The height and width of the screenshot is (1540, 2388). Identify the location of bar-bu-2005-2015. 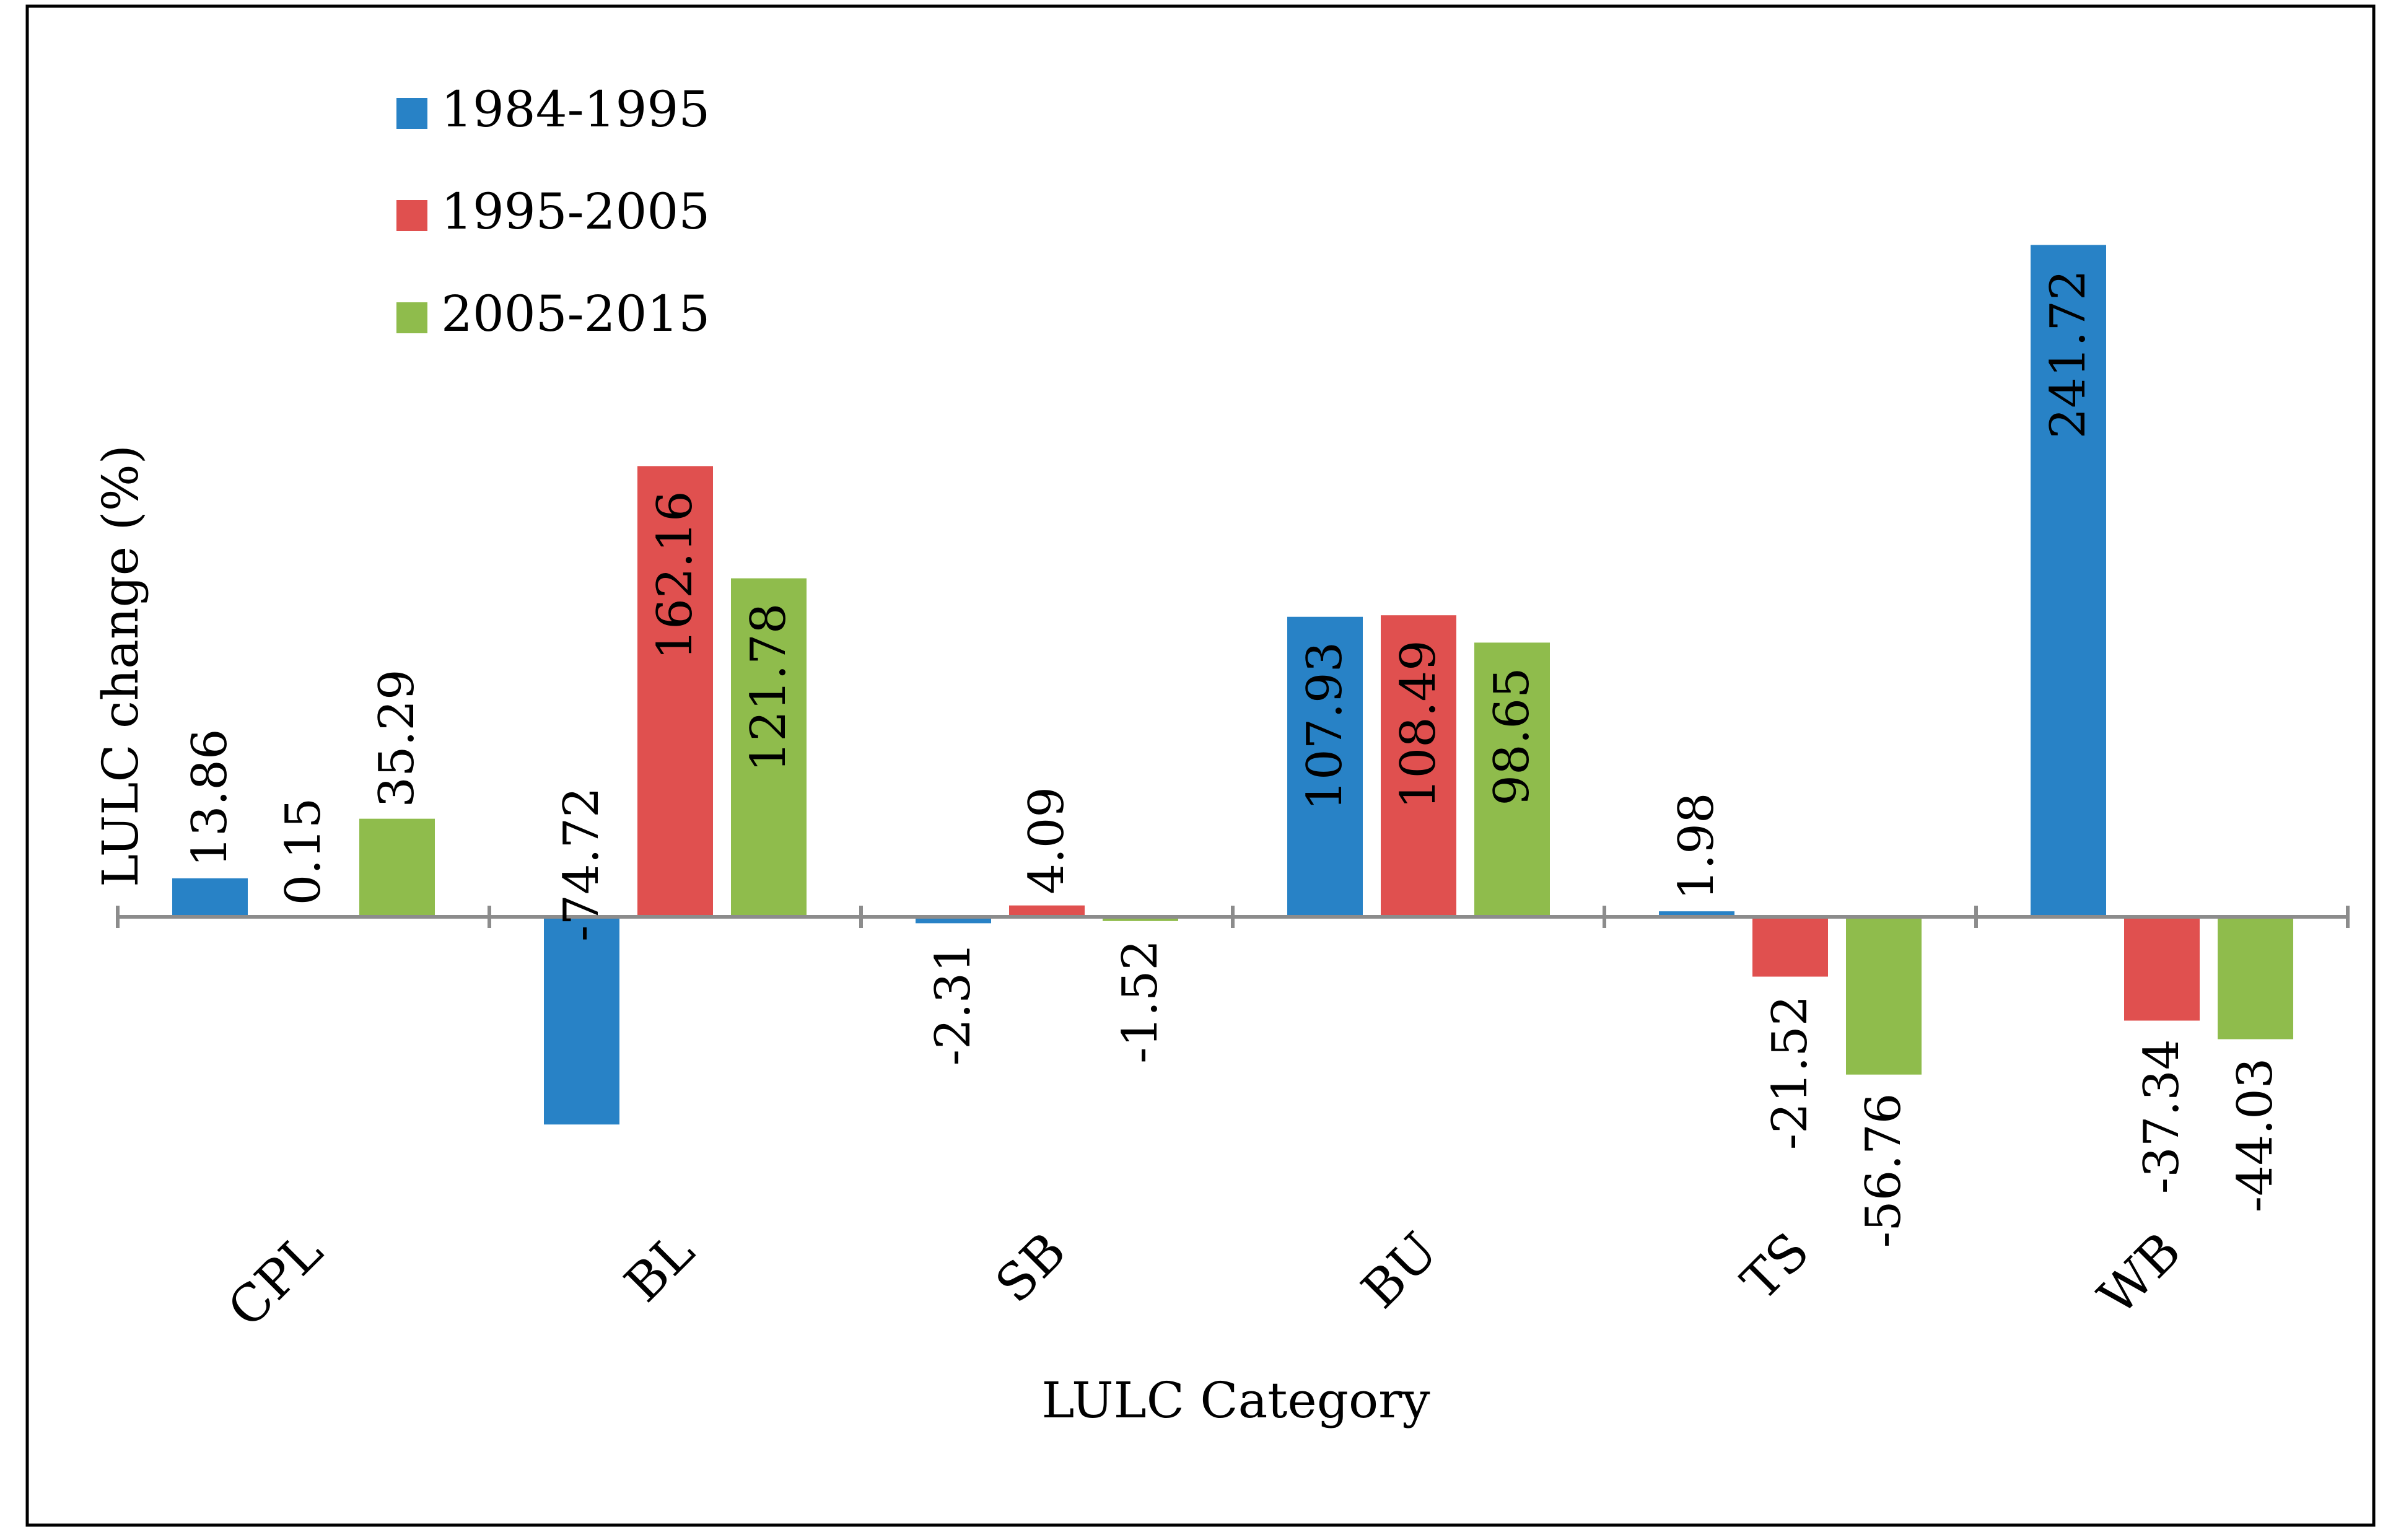
(1512, 779).